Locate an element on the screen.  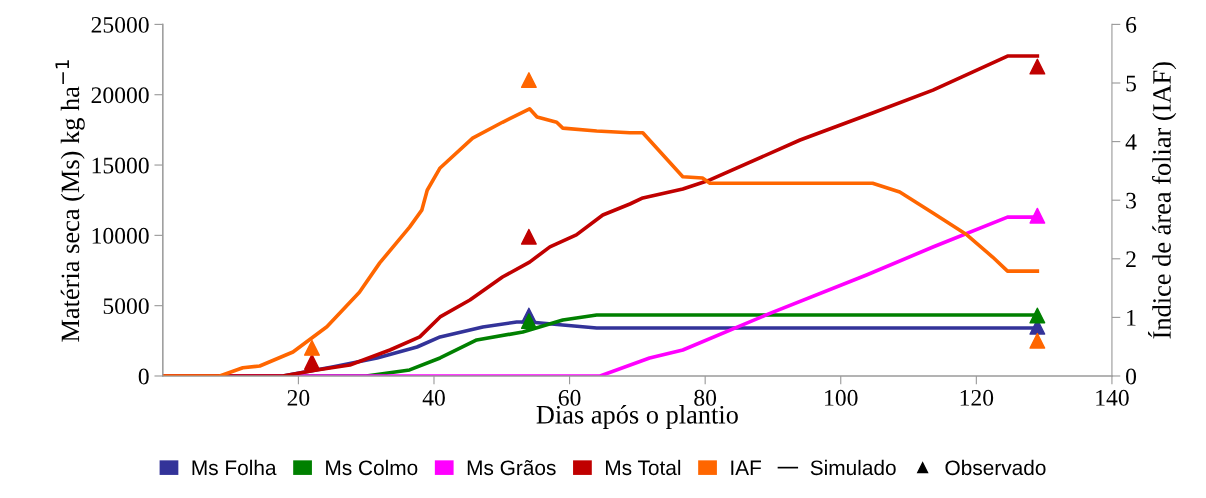
y-axis-title: Matéria seca (Ms) kg ha$^{−1}$ is located at coordinates (70, 201).